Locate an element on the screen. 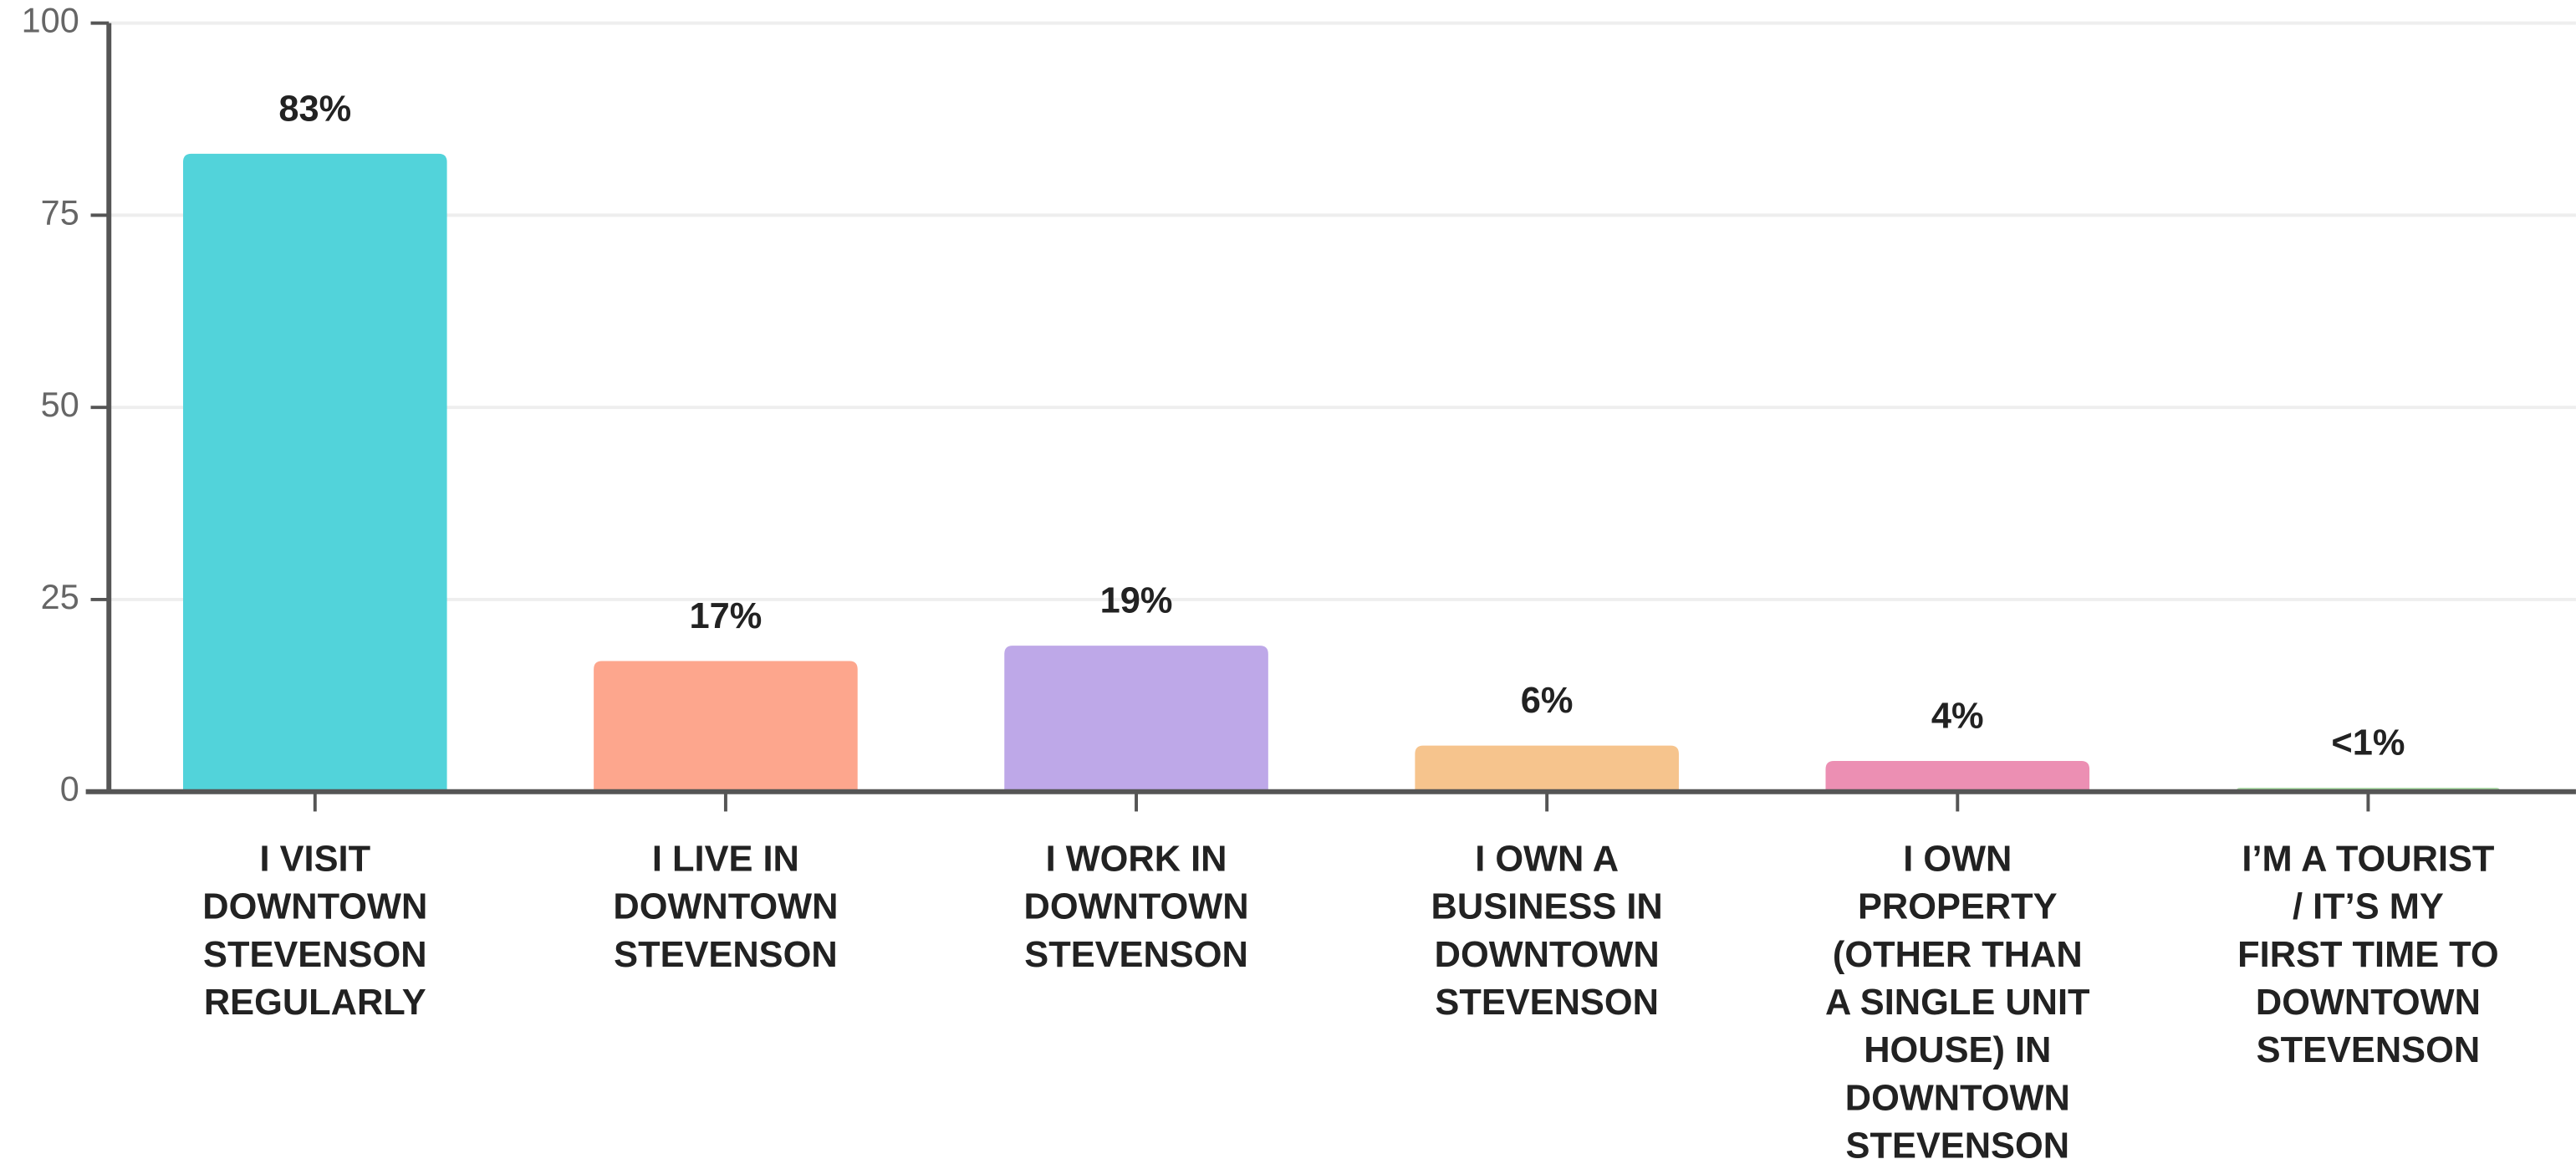 The width and height of the screenshot is (2576, 1159). x-tick-label-line: A SINGLE UNIT is located at coordinates (1957, 1003).